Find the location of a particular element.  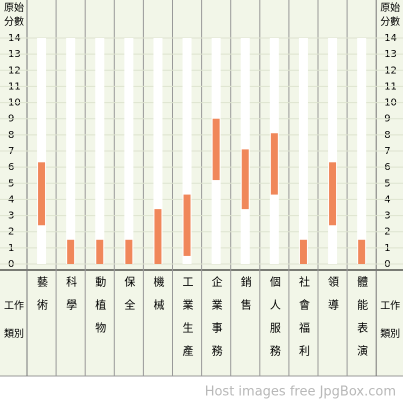

x-tick-label: 動植物 is located at coordinates (100, 310).